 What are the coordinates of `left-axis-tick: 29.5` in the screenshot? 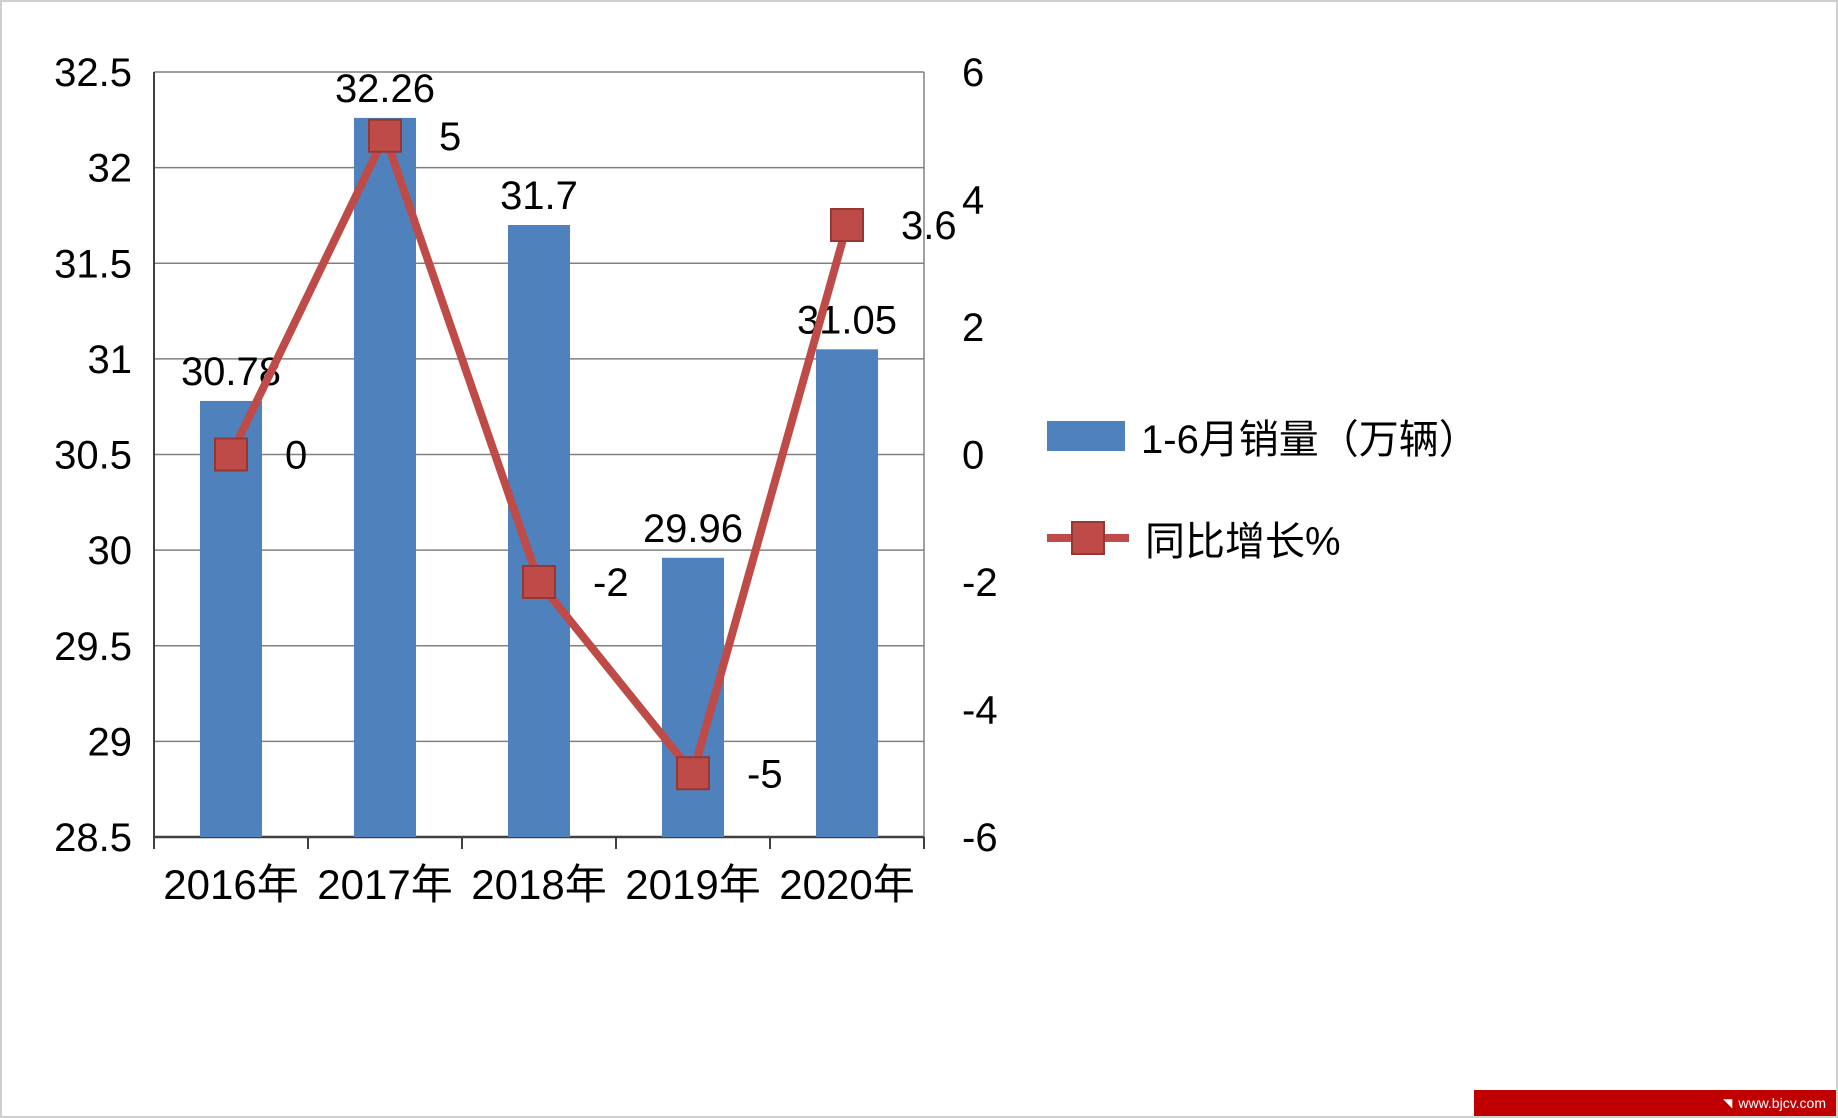 It's located at (93, 647).